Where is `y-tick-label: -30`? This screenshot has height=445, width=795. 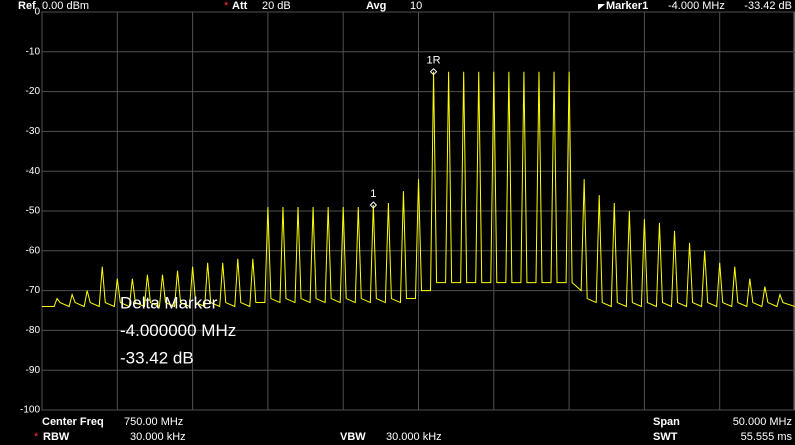 y-tick-label: -30 is located at coordinates (33, 131).